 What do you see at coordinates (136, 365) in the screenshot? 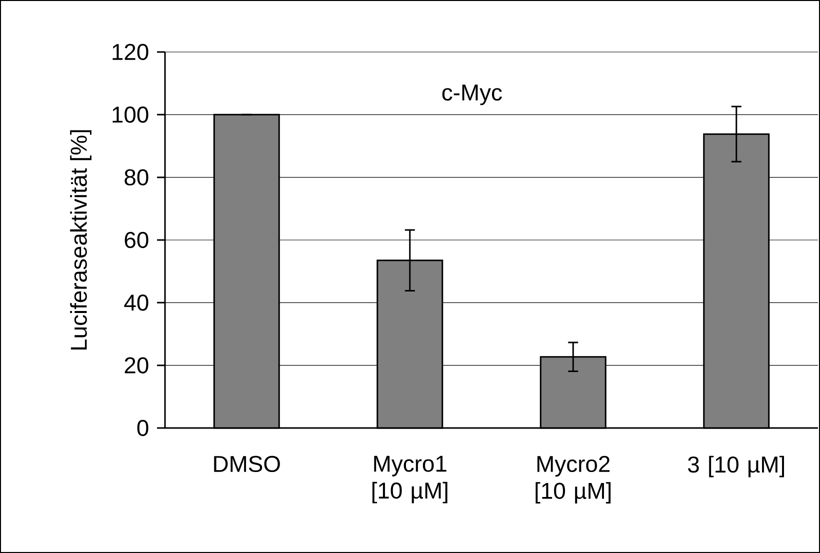
I see `y-tick-label: 20` at bounding box center [136, 365].